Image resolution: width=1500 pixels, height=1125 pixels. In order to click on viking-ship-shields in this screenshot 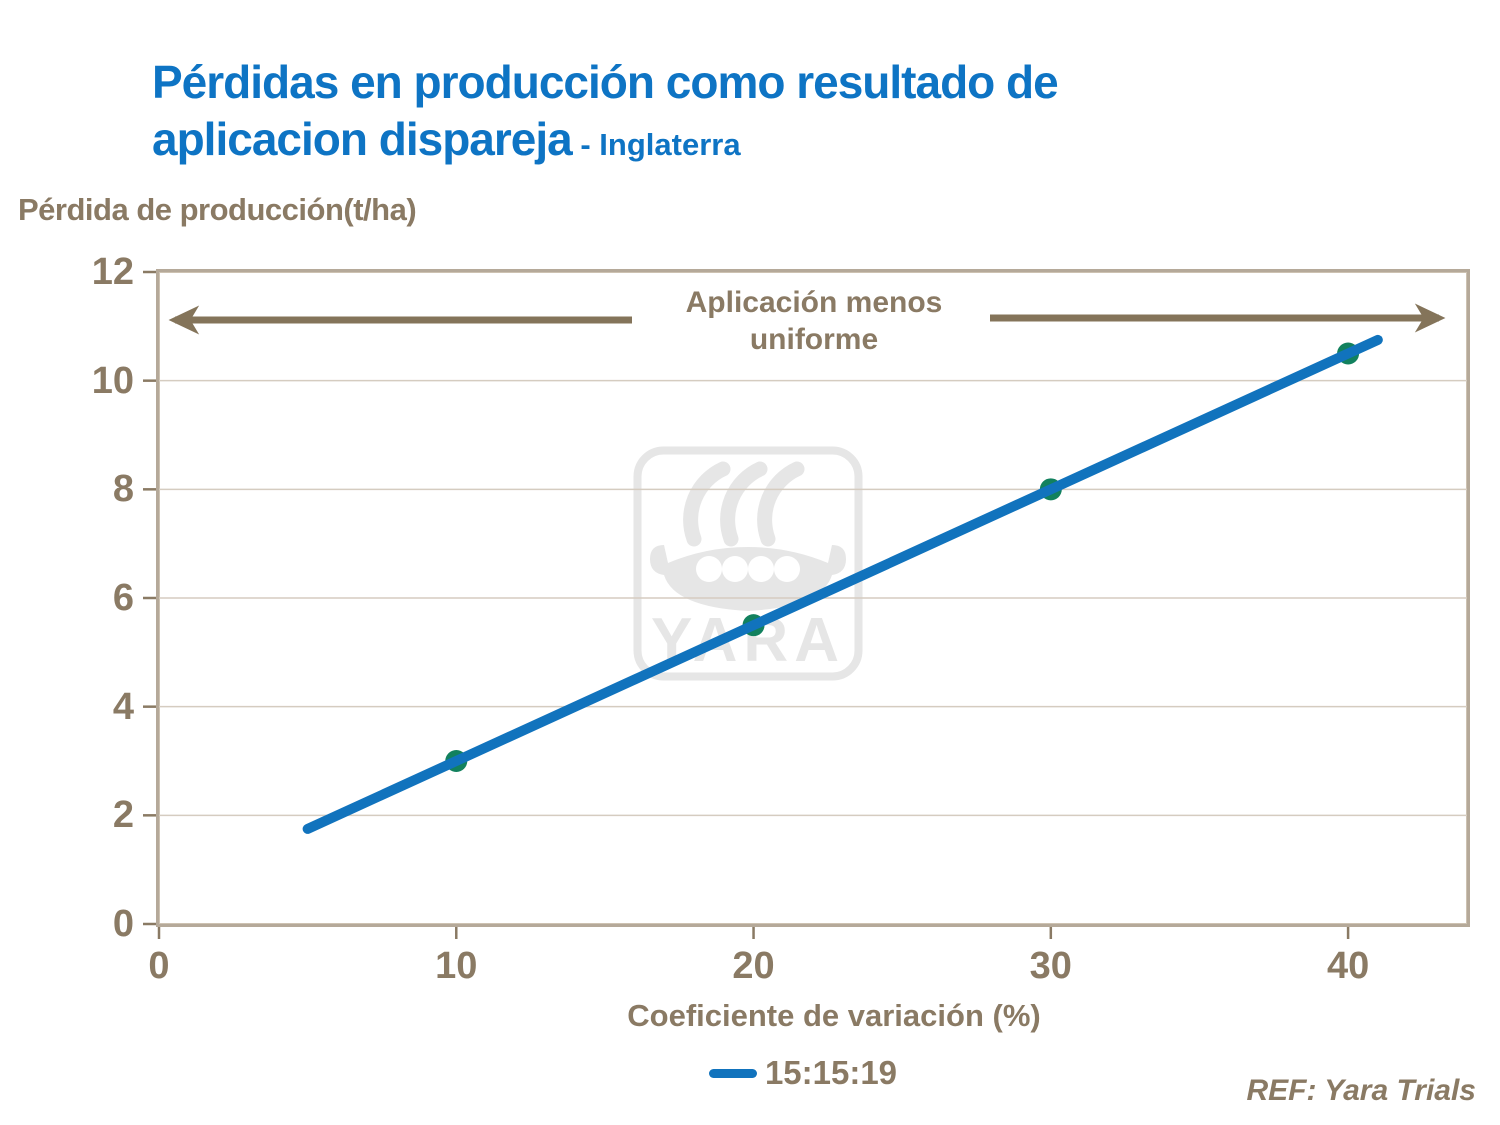, I will do `click(748, 569)`.